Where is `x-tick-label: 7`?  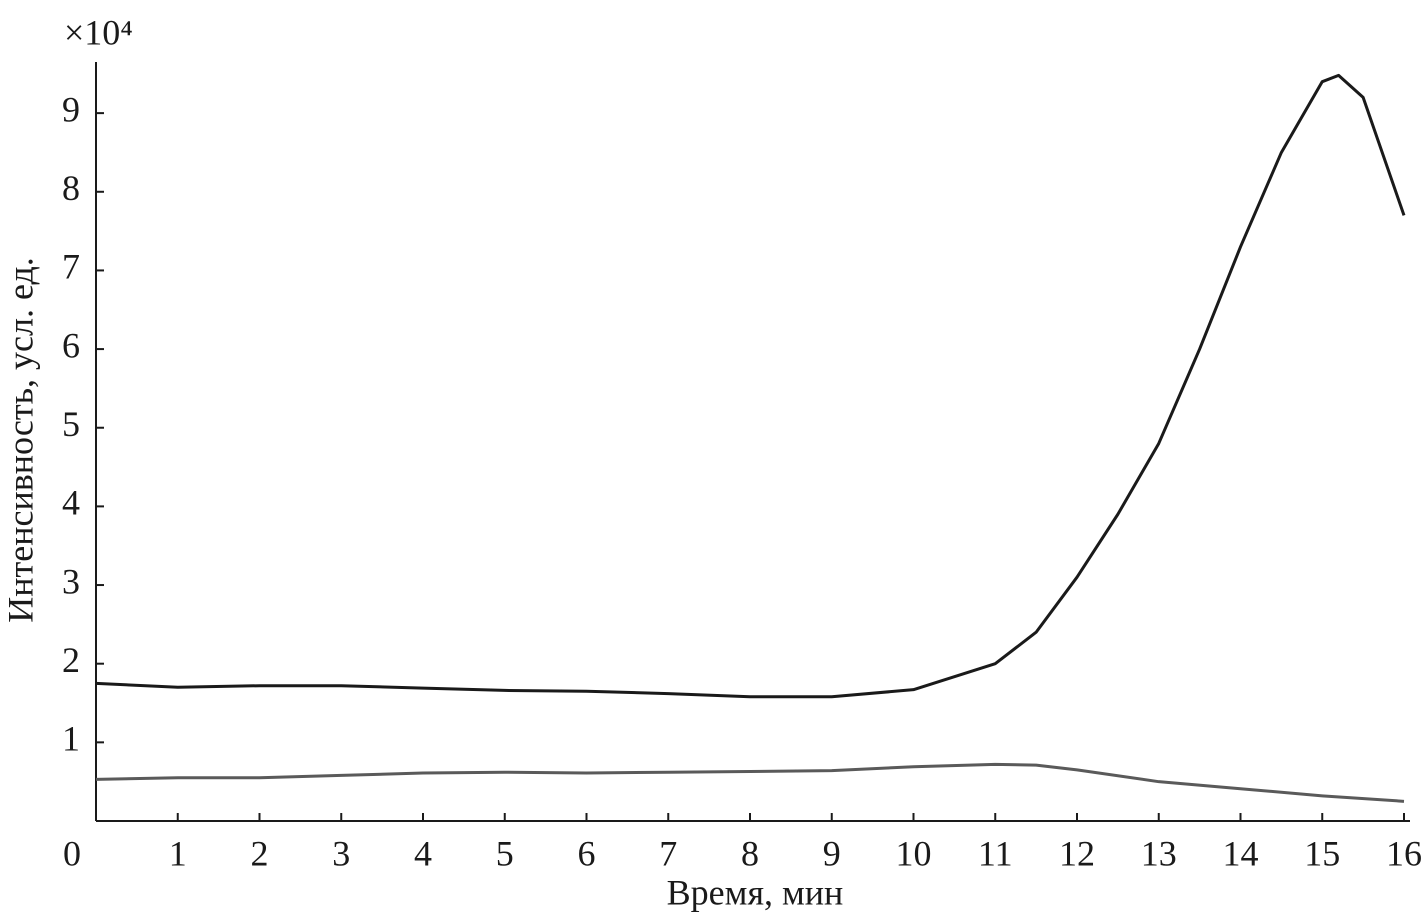 x-tick-label: 7 is located at coordinates (668, 853).